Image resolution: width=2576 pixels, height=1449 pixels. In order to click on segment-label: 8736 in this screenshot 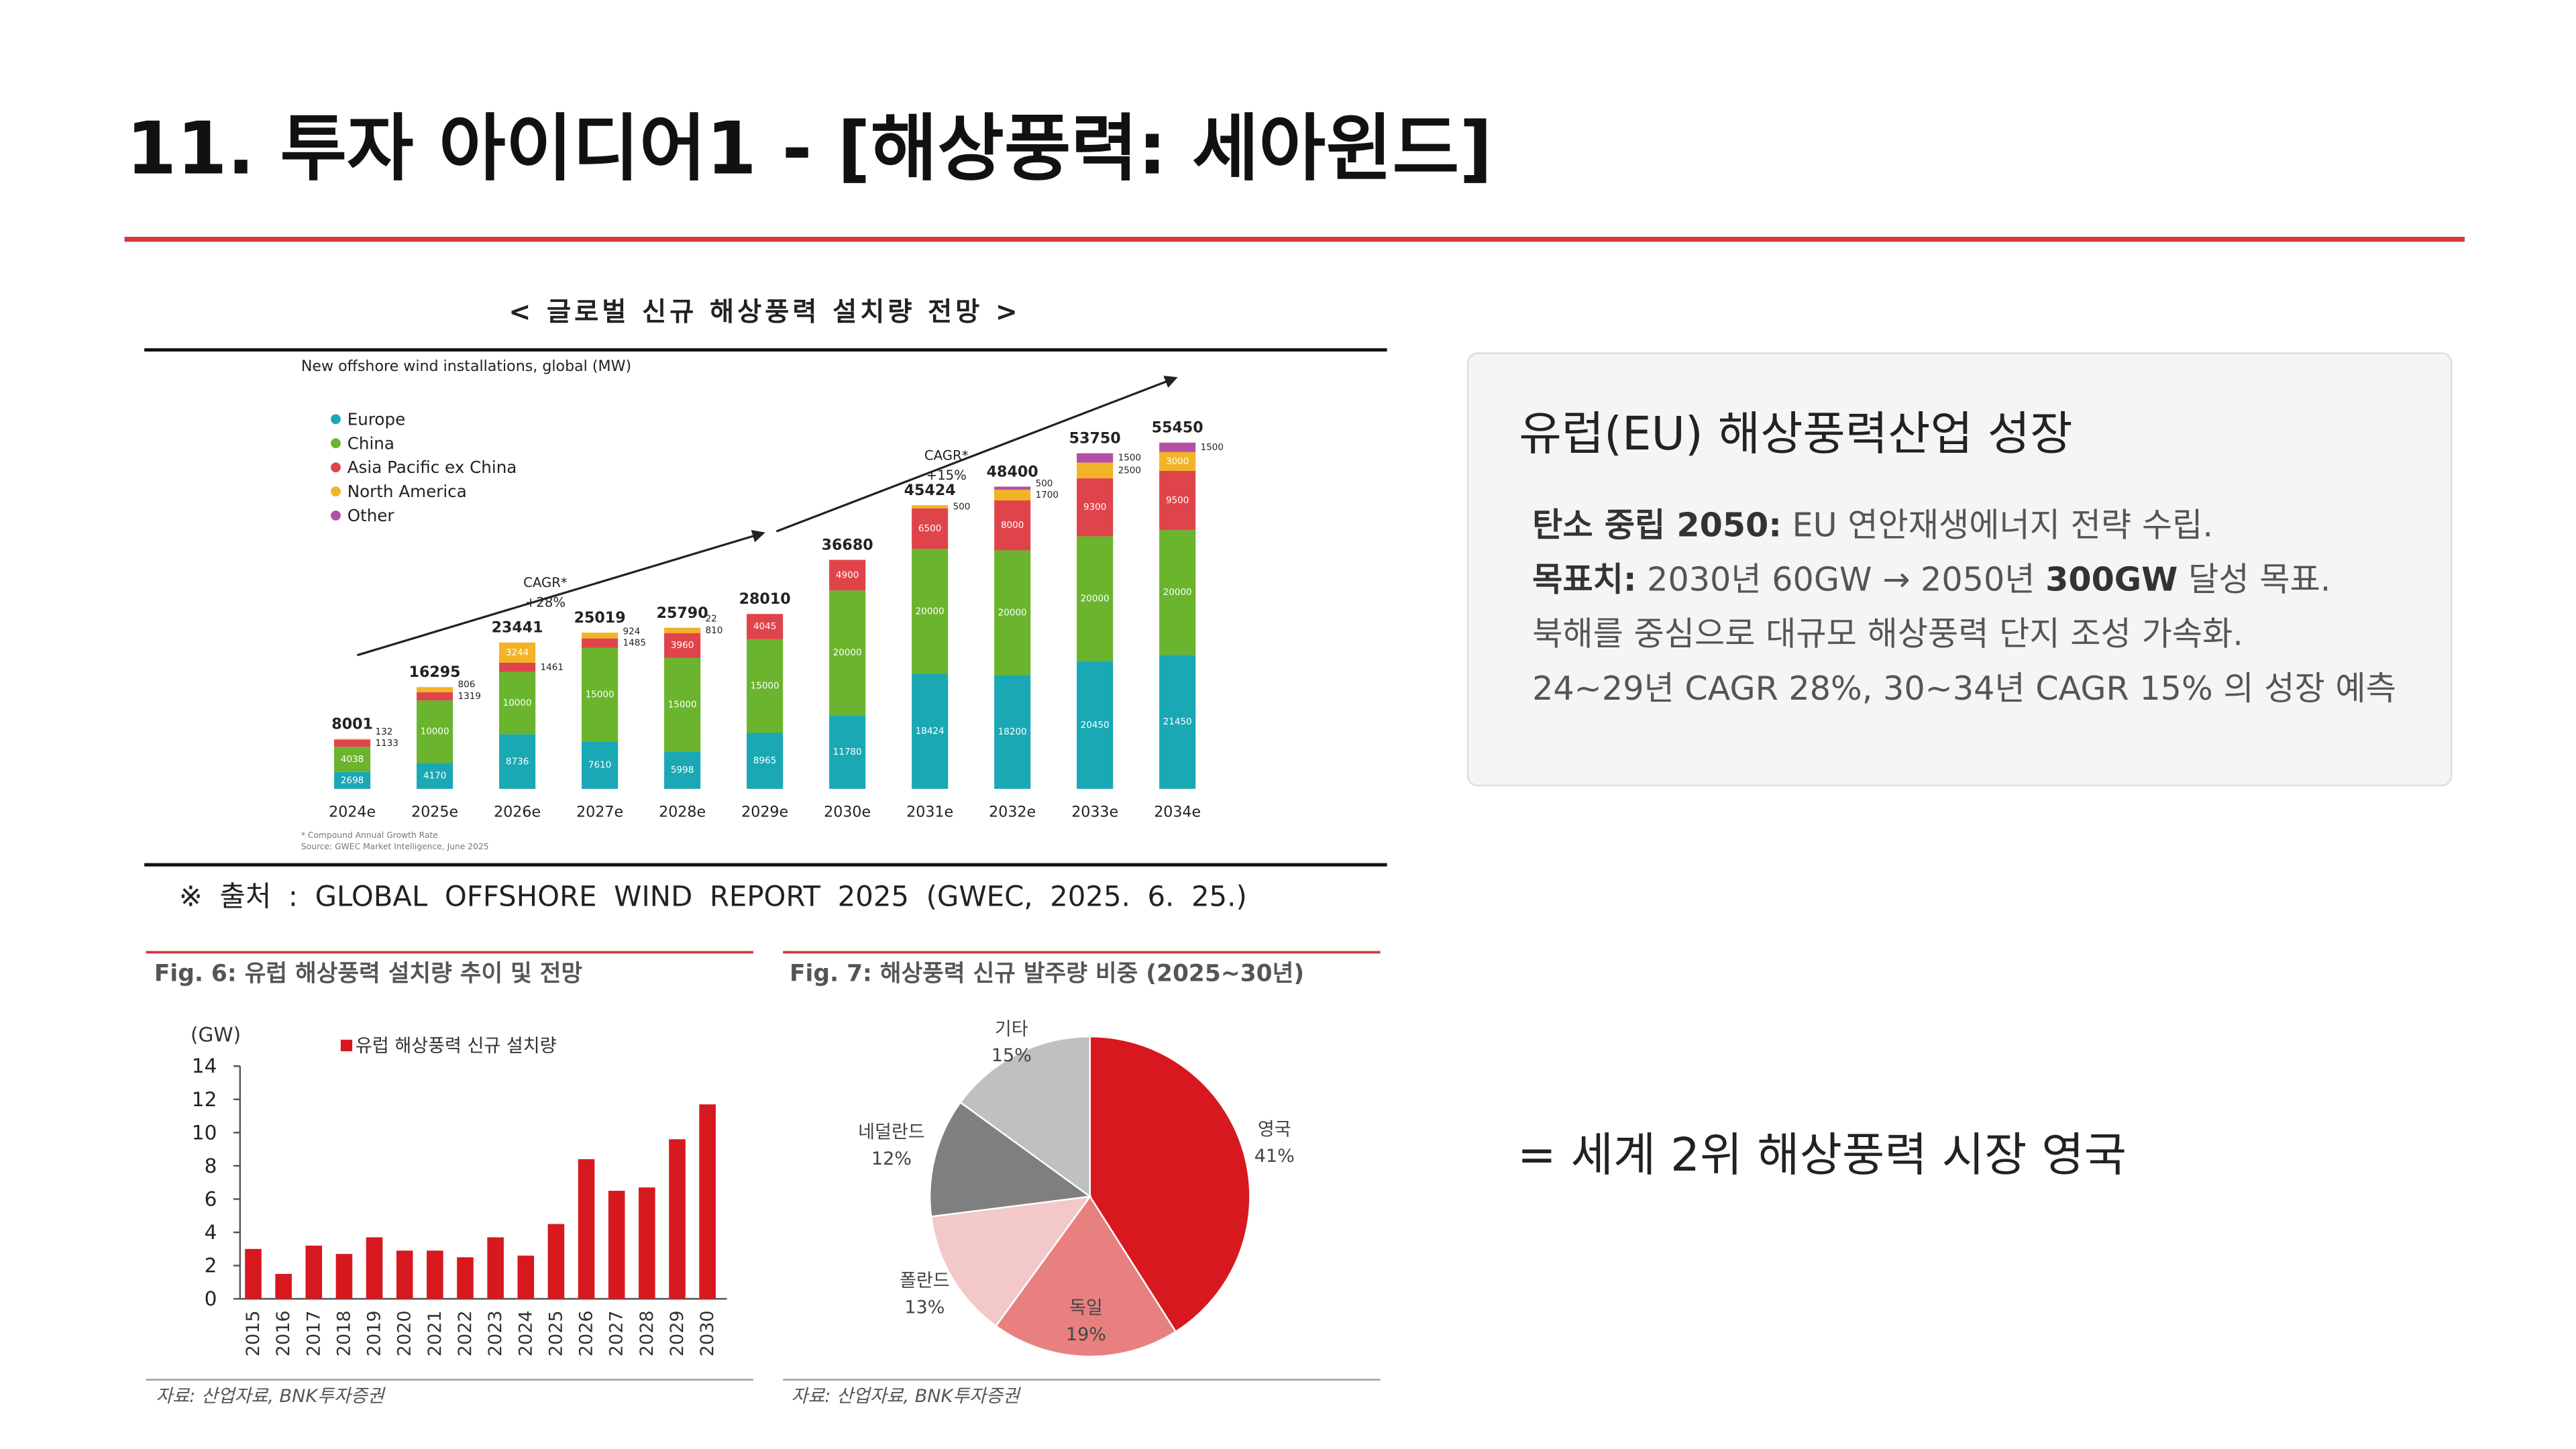, I will do `click(517, 761)`.